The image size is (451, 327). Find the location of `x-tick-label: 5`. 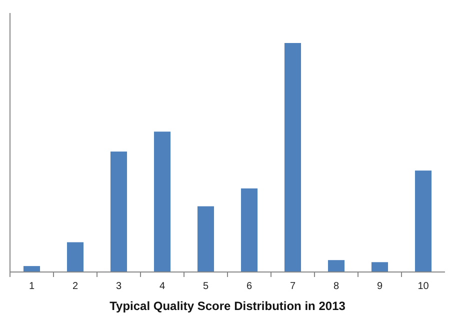

x-tick-label: 5 is located at coordinates (205, 286).